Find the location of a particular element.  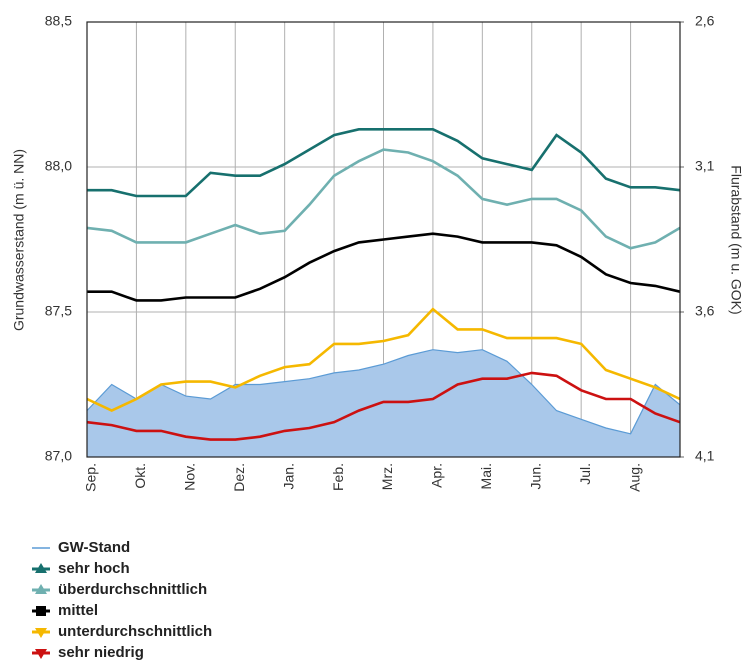

x-tick-label: Sep. is located at coordinates (91, 477).